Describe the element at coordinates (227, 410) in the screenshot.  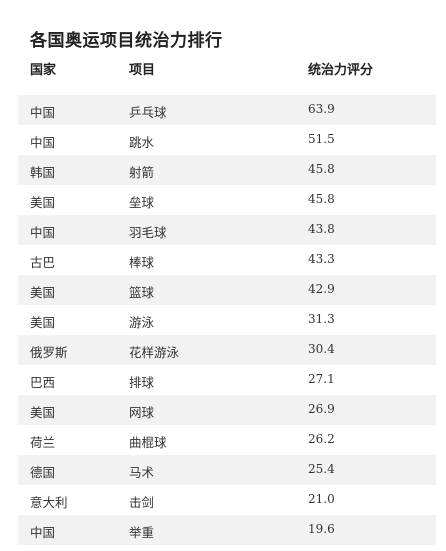
I see `table-row: 美国 网球 26.9` at that location.